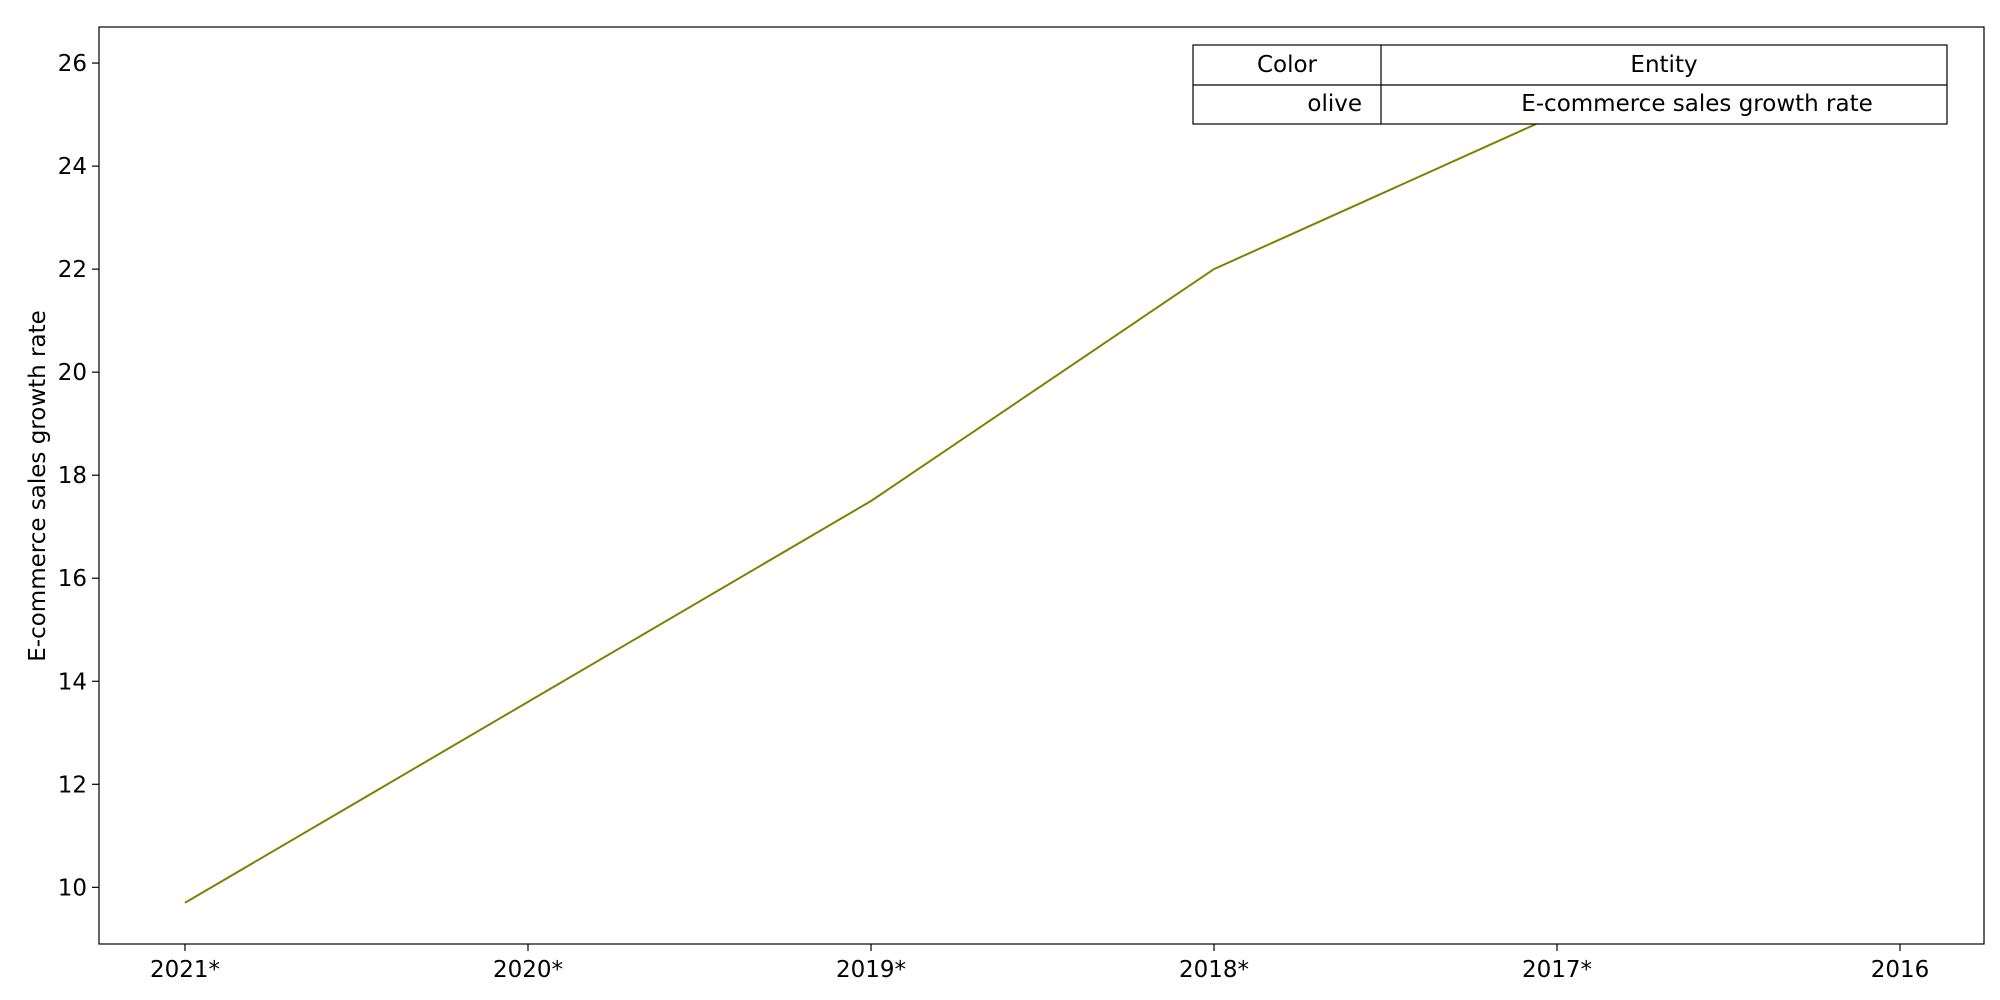 Image resolution: width=2000 pixels, height=1000 pixels. I want to click on legend-header-entity: Entity, so click(1663, 65).